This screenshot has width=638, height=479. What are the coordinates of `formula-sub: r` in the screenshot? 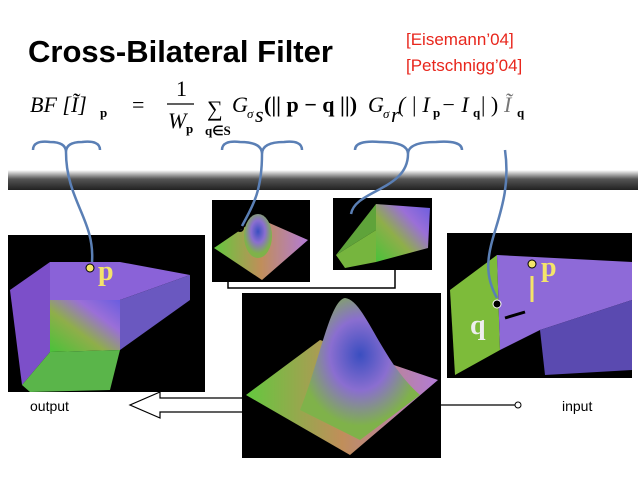 It's located at (395, 114).